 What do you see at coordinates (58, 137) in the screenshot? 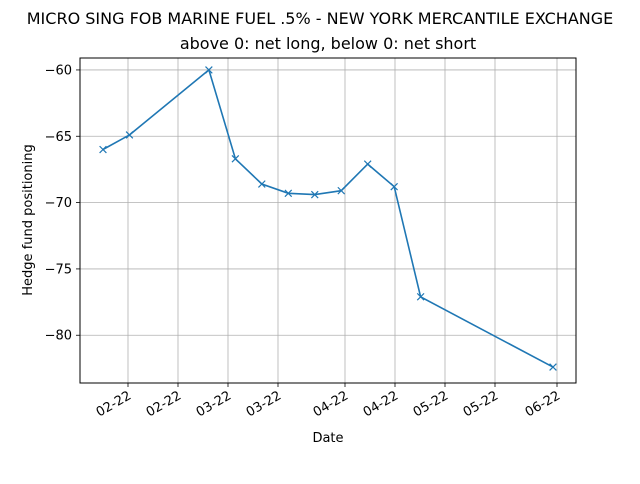
I see `y-tick-label: −65` at bounding box center [58, 137].